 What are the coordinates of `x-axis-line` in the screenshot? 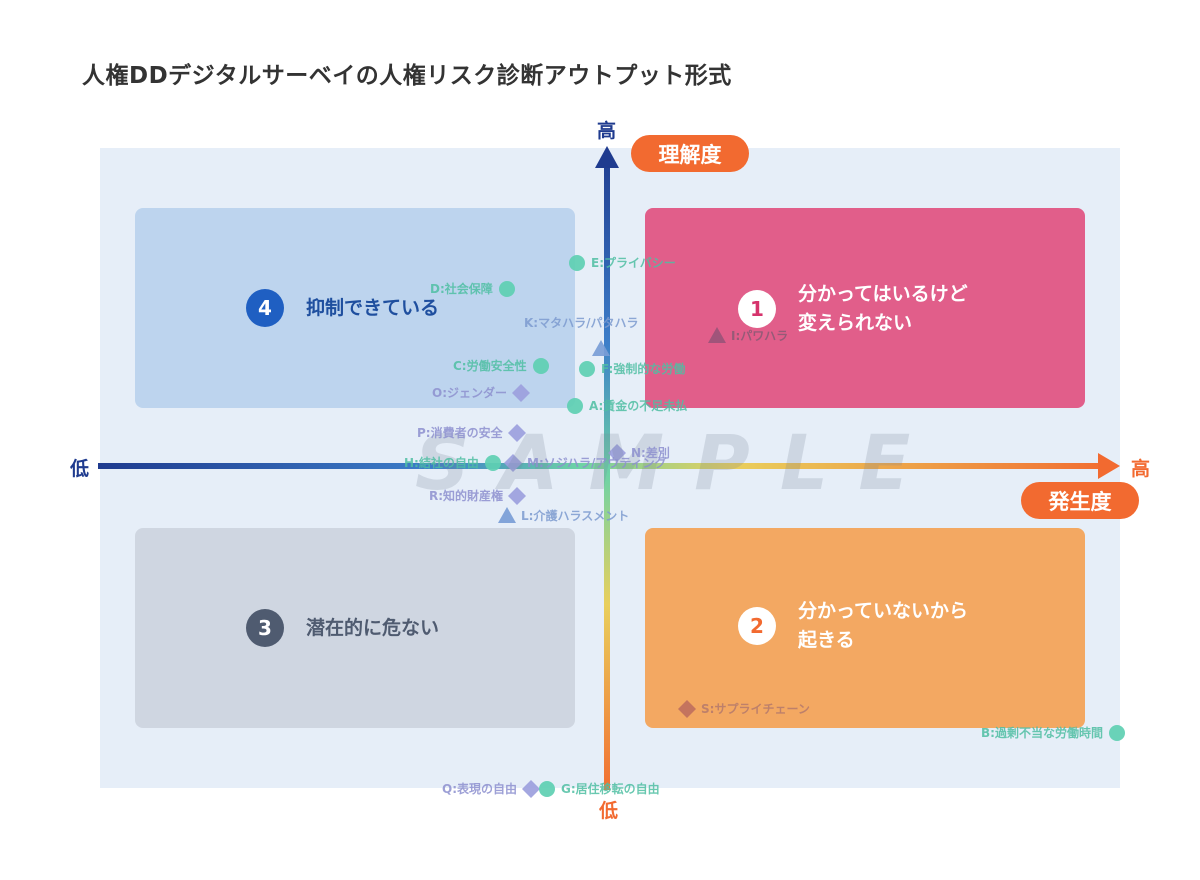 It's located at (599, 466).